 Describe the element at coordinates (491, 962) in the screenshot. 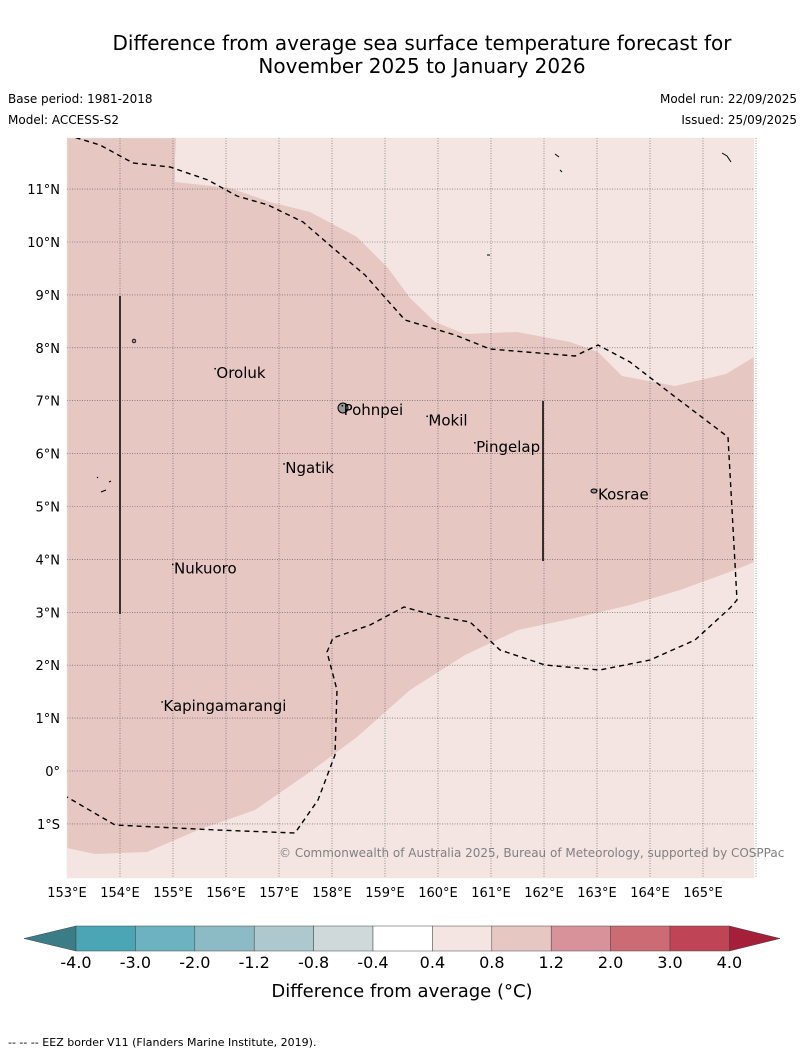

I see `colorbar-label: 0.8` at that location.